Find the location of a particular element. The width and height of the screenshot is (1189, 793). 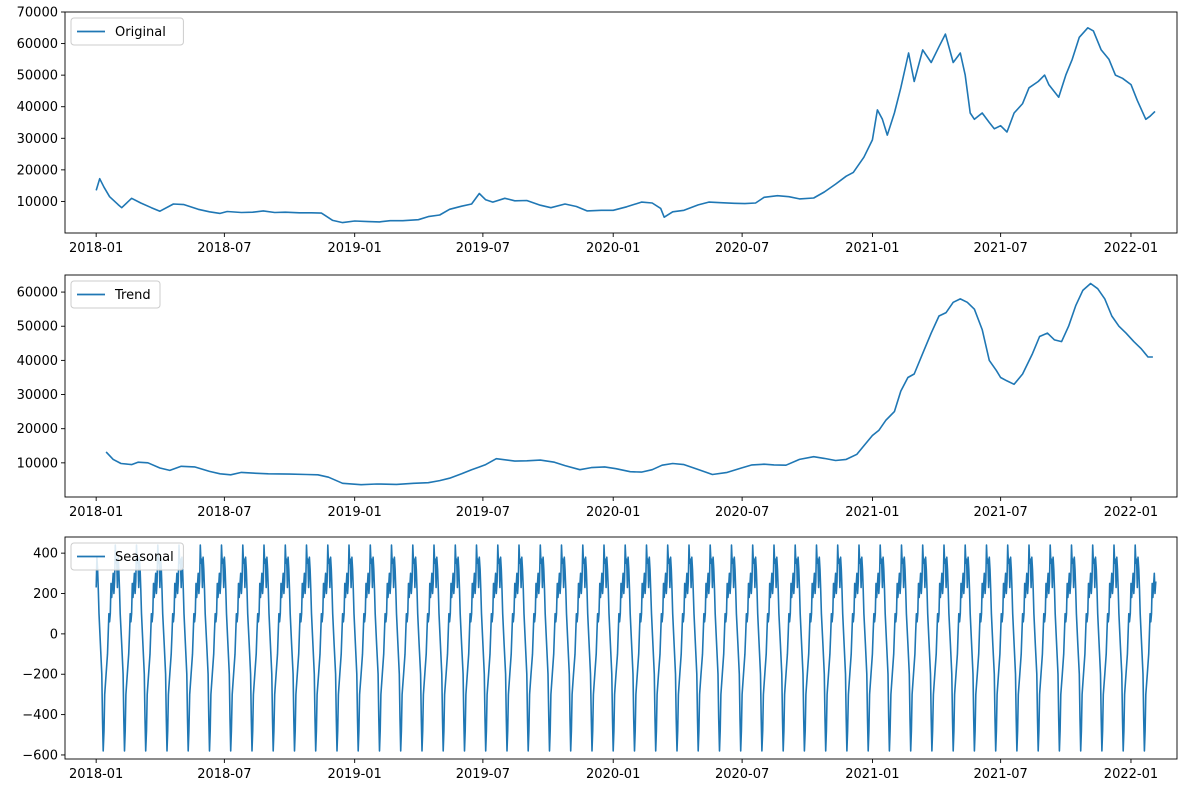

legend-label: Seasonal is located at coordinates (144, 557).